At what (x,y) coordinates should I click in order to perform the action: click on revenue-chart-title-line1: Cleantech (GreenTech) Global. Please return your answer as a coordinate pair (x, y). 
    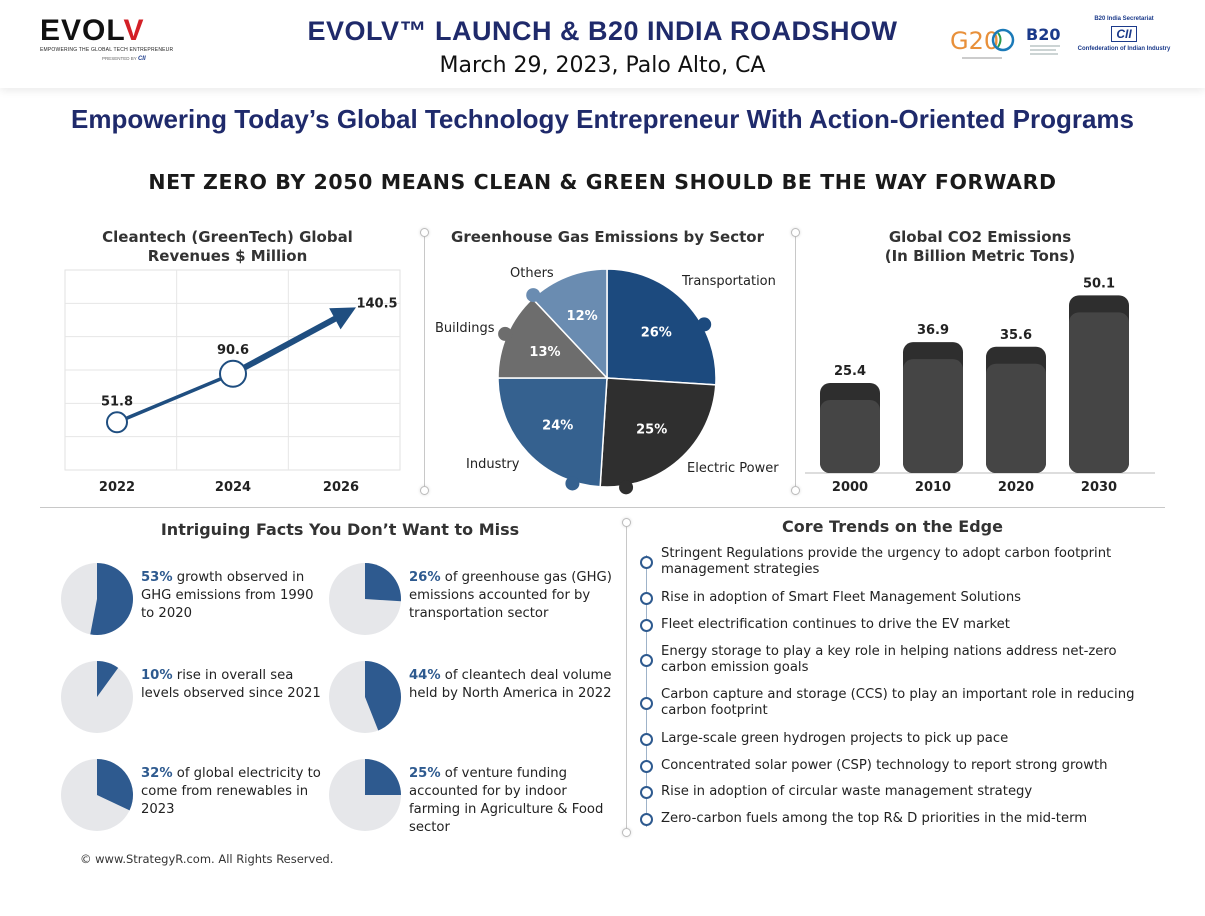
    Looking at the image, I should click on (227, 237).